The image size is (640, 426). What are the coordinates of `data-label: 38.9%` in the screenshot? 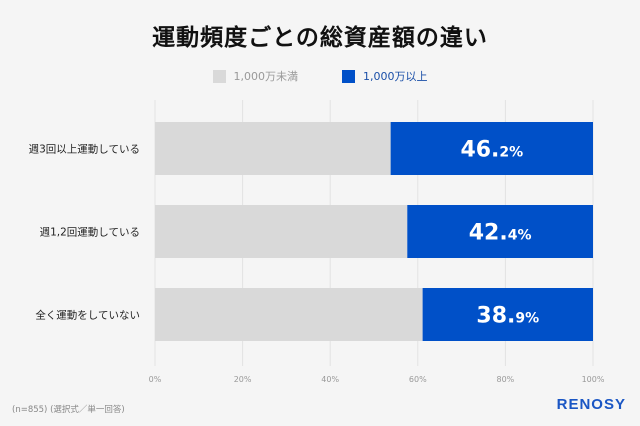 It's located at (507, 316).